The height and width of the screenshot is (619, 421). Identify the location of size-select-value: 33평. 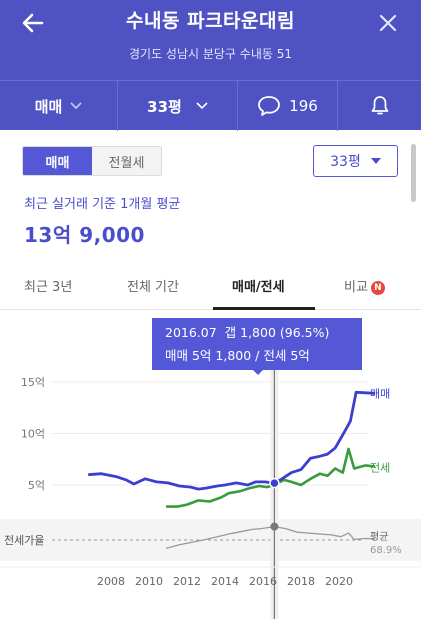
(345, 162).